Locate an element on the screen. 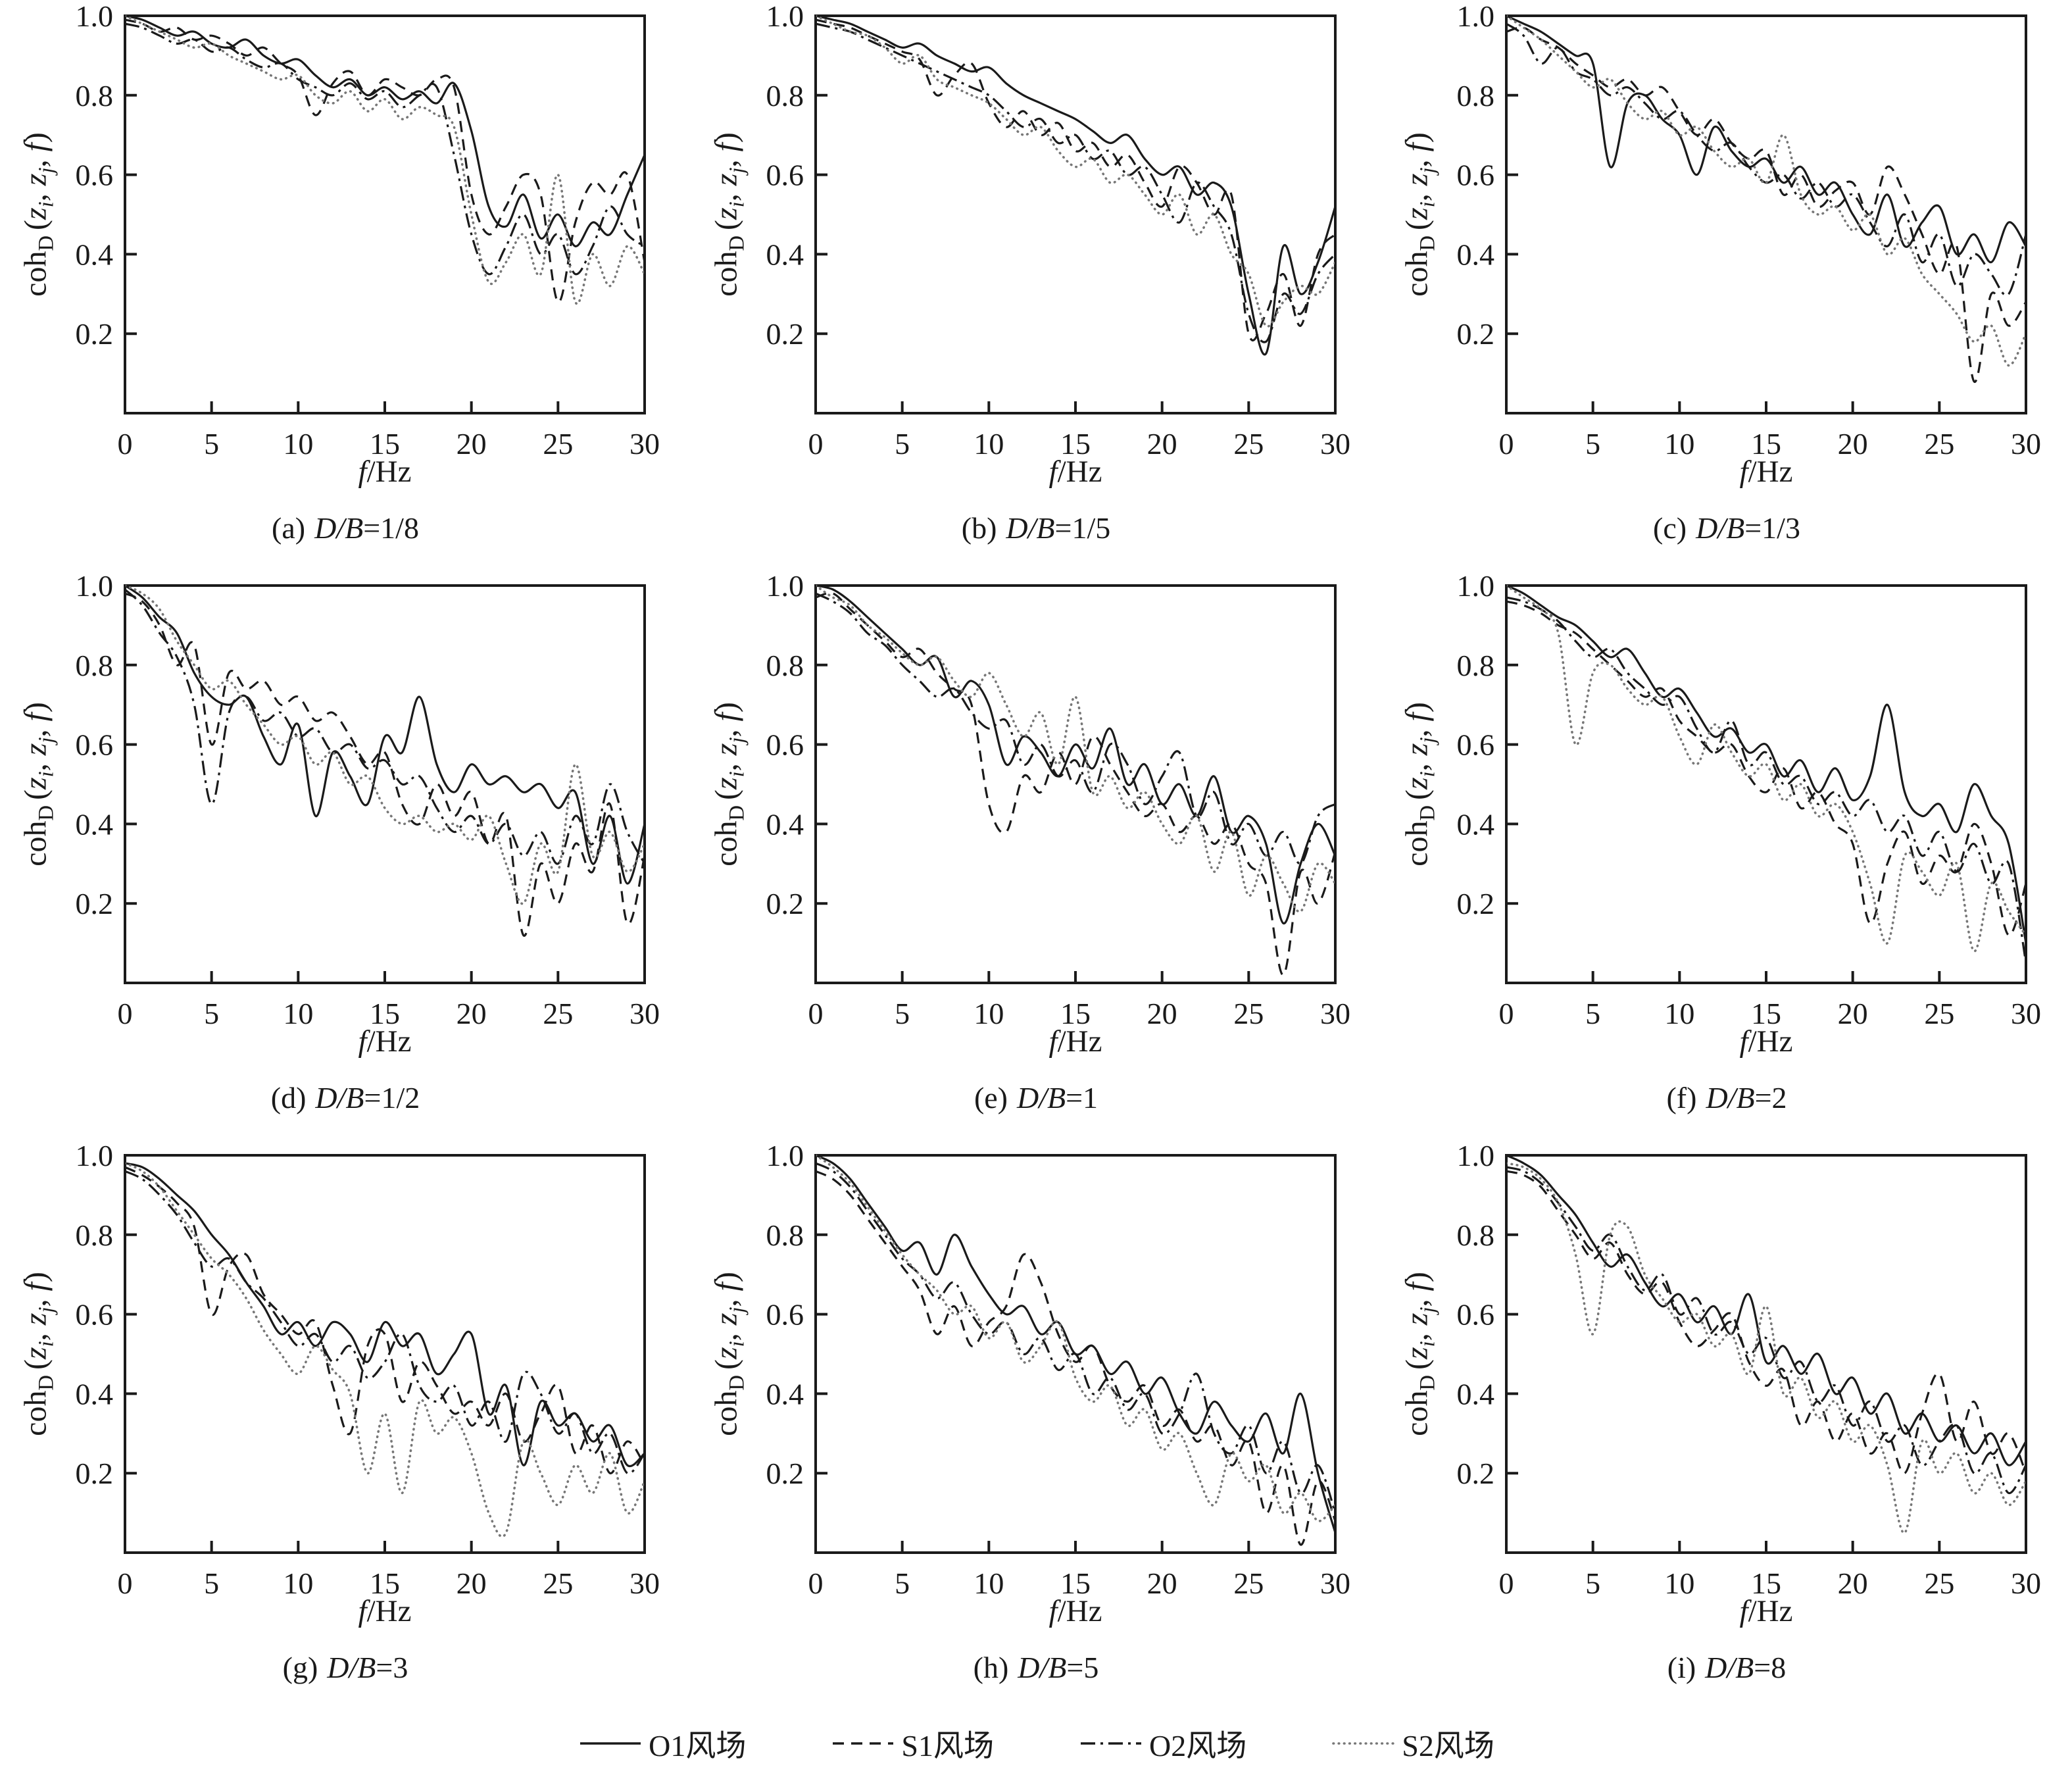  subplot-caption: (g) D/B=3 is located at coordinates (345, 1667).